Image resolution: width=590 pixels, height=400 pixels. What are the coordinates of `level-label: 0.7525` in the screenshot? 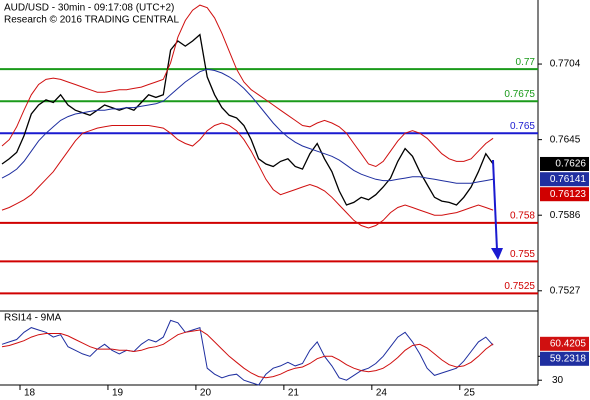 It's located at (519, 286).